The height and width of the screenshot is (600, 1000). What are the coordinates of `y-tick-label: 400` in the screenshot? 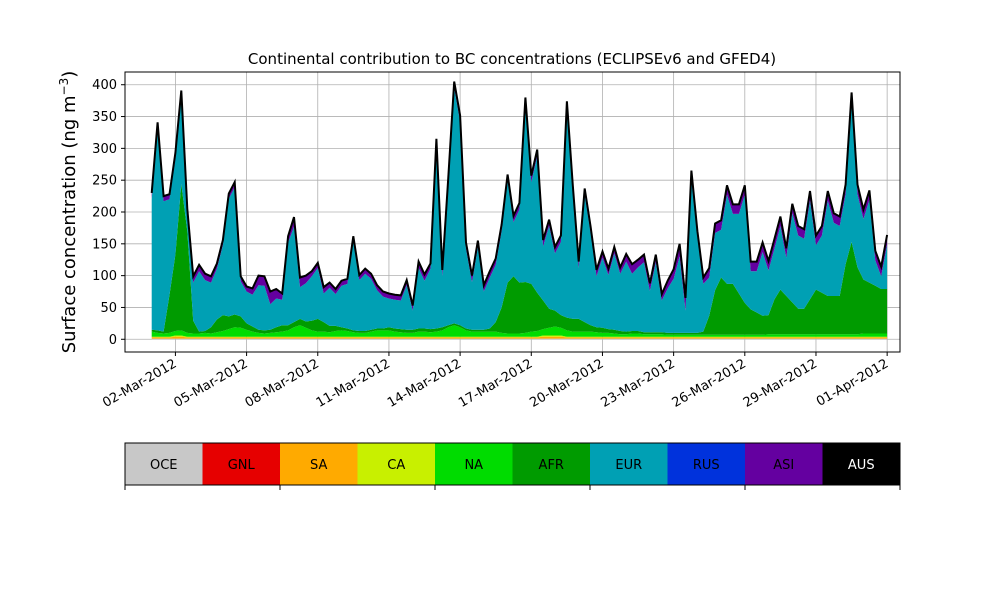 It's located at (104, 85).